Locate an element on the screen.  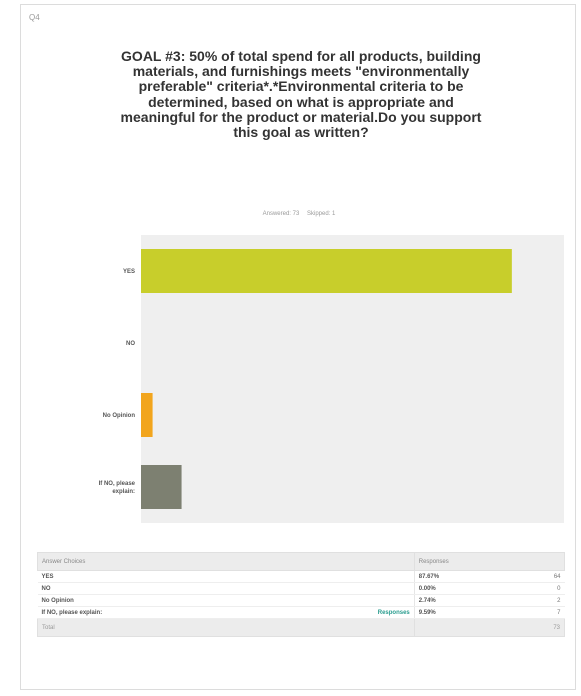
row-count: 0 is located at coordinates (539, 588).